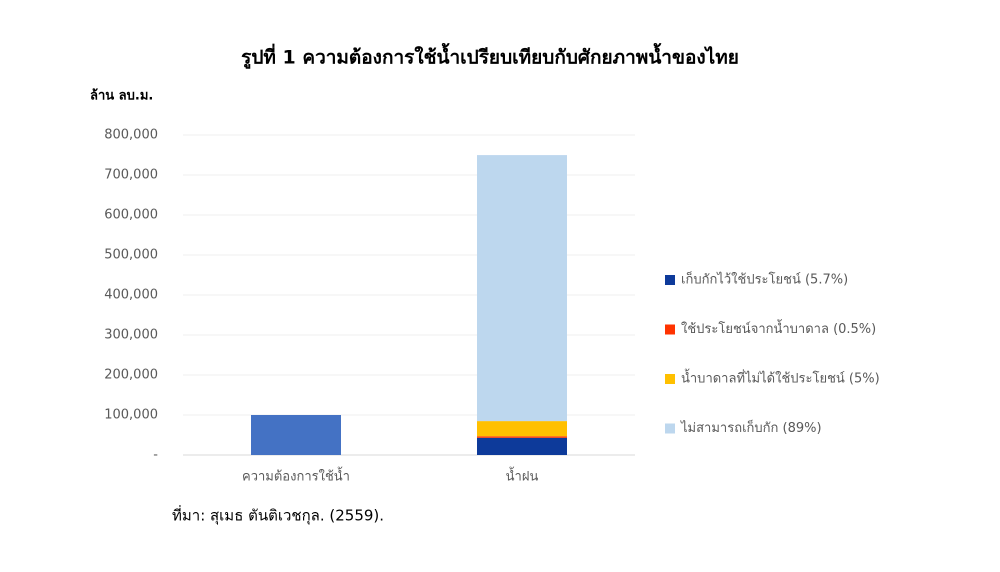  What do you see at coordinates (131, 215) in the screenshot?
I see `y-tick-label: 600,000` at bounding box center [131, 215].